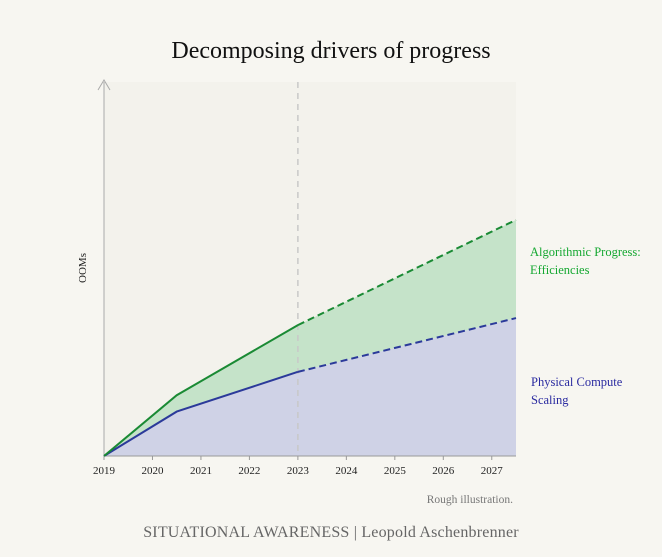 This screenshot has height=557, width=662. Describe the element at coordinates (104, 85) in the screenshot. I see `y-axis-arrow` at that location.